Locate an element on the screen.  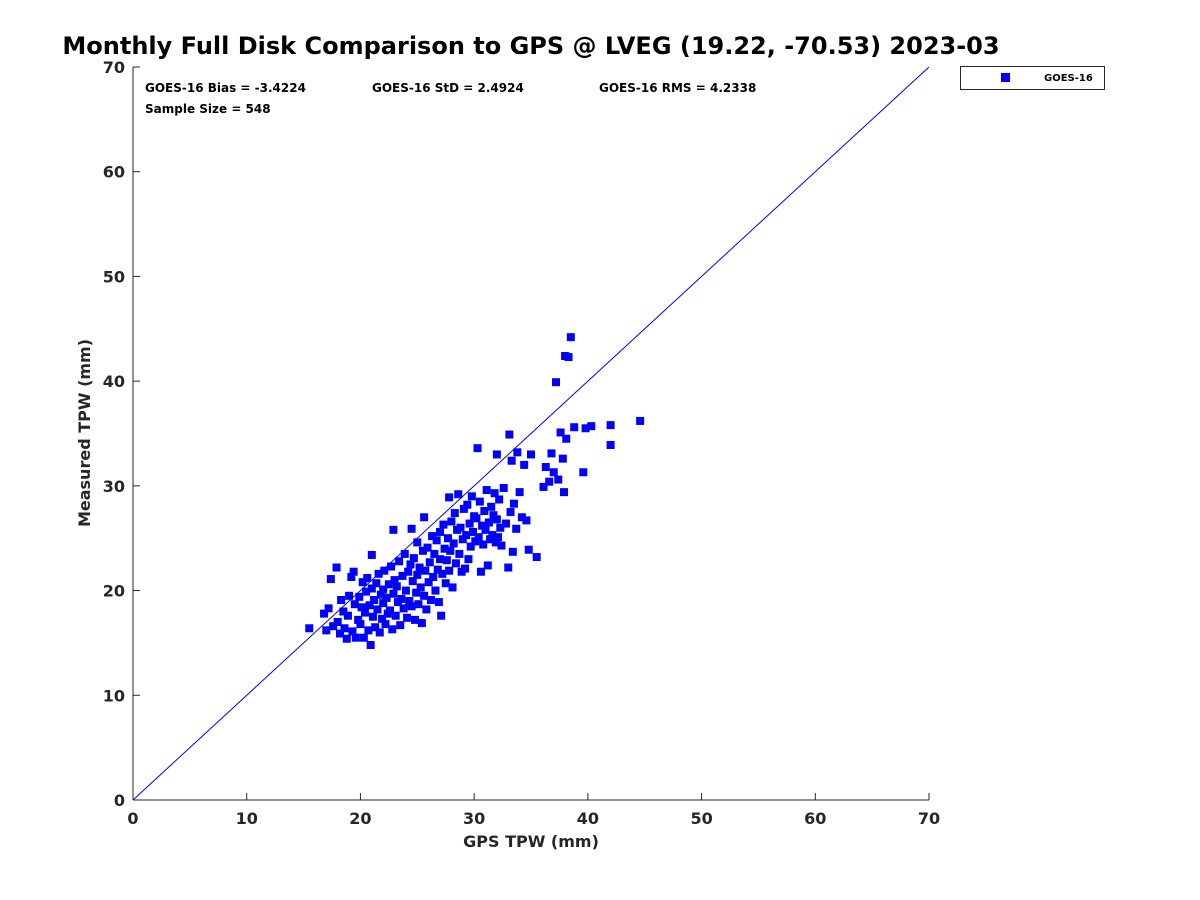
x-tick-label: 50 is located at coordinates (701, 818).